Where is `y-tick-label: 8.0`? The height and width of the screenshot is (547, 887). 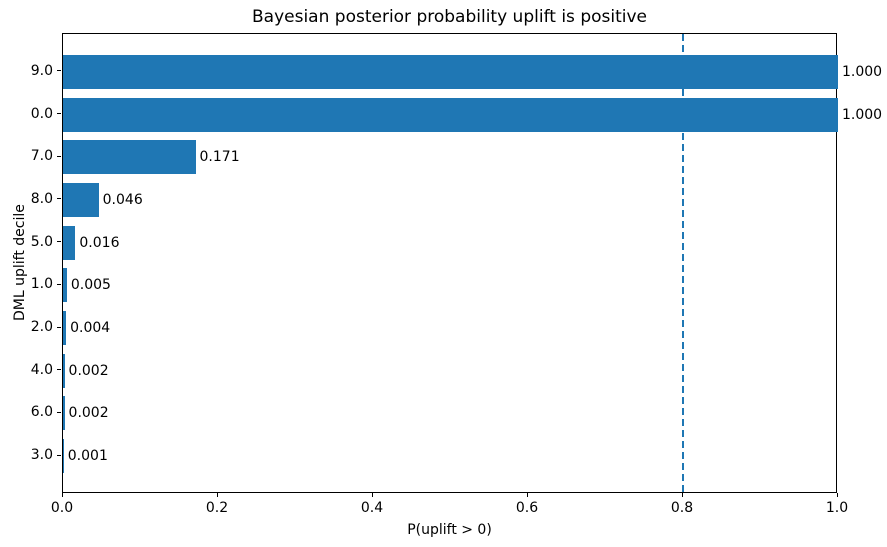
y-tick-label: 8.0 is located at coordinates (41, 198).